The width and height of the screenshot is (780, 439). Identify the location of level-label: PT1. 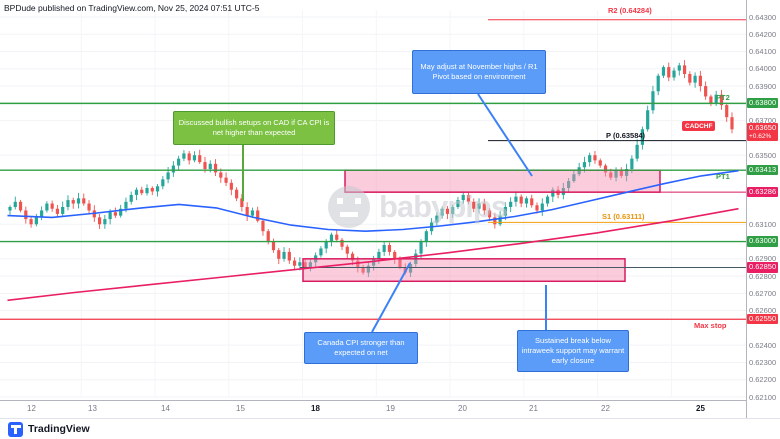
(723, 177).